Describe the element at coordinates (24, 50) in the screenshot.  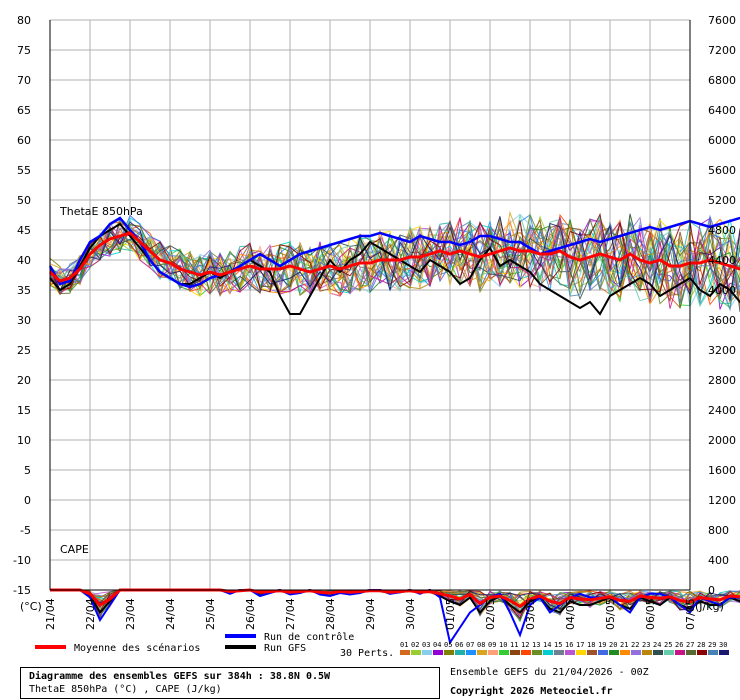
I see `left-tick-label: 75` at that location.